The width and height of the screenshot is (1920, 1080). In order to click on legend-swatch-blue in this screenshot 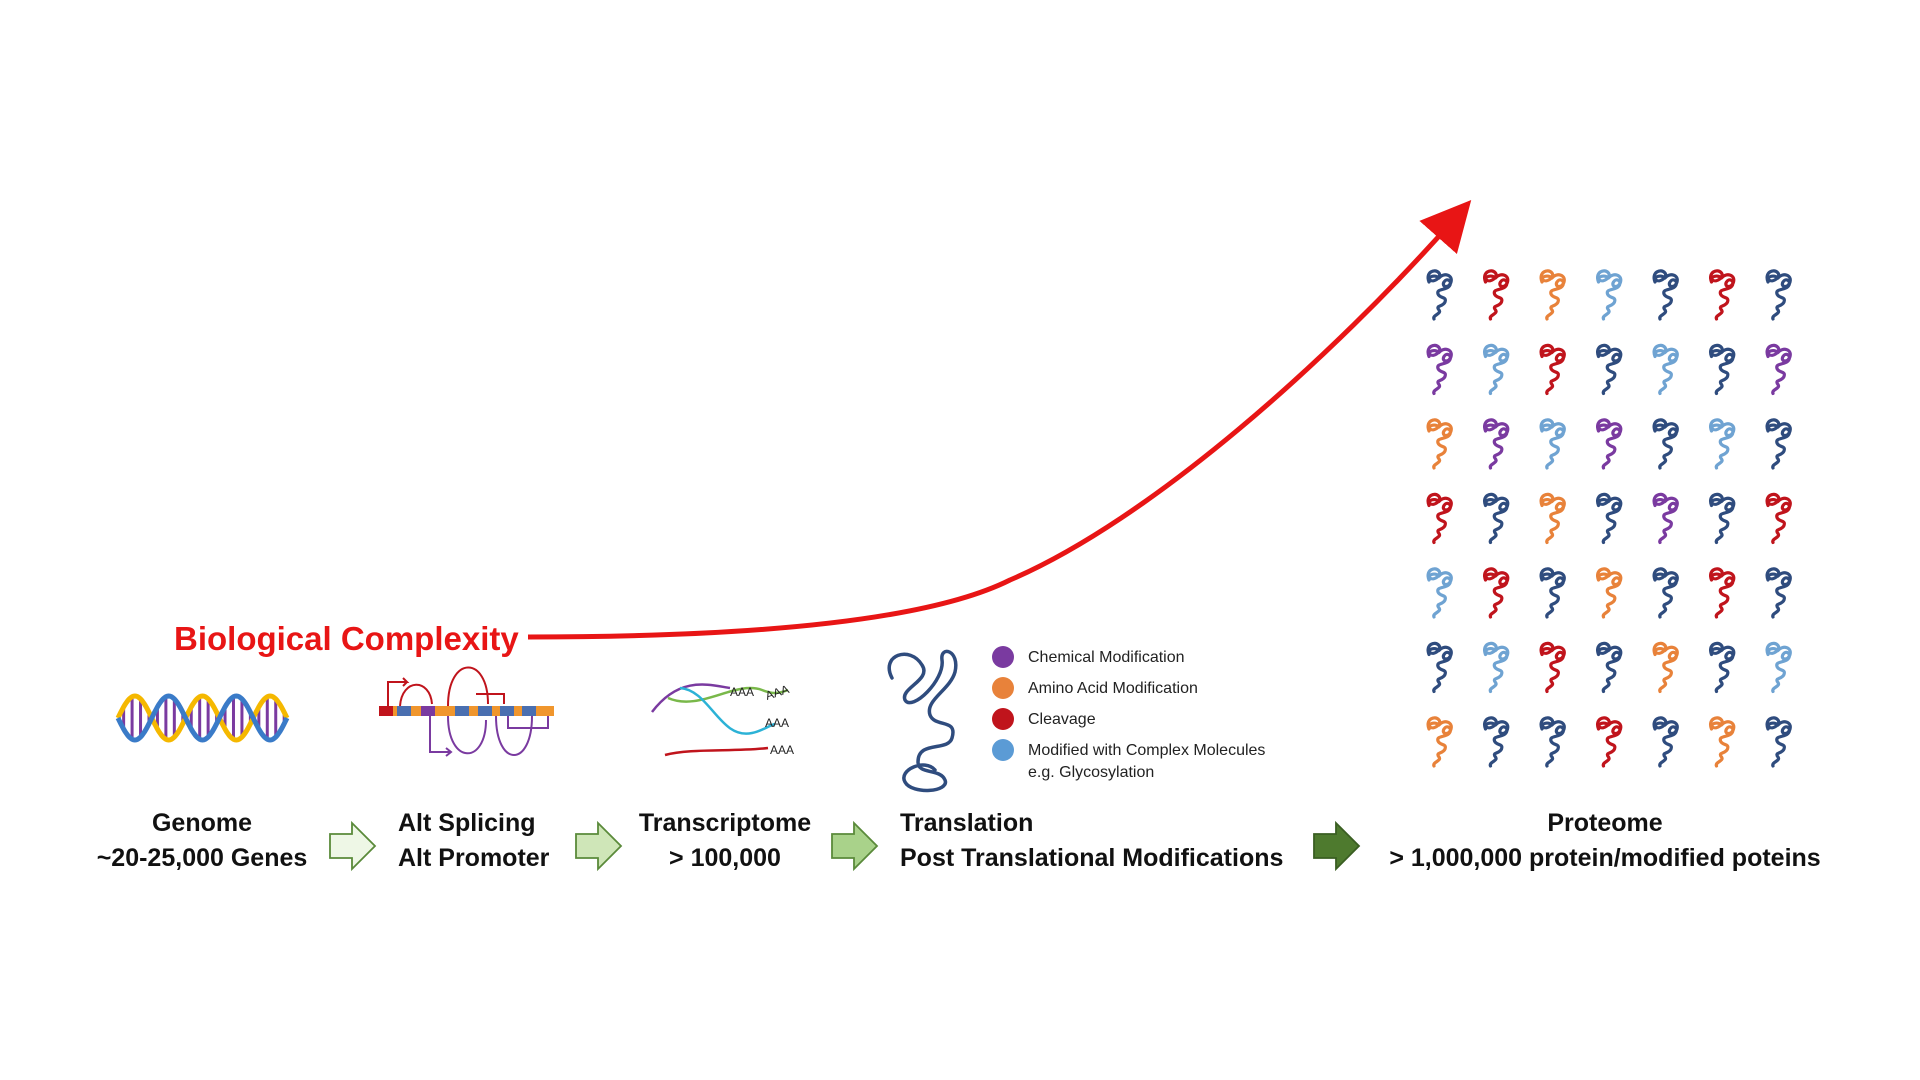, I will do `click(1003, 750)`.